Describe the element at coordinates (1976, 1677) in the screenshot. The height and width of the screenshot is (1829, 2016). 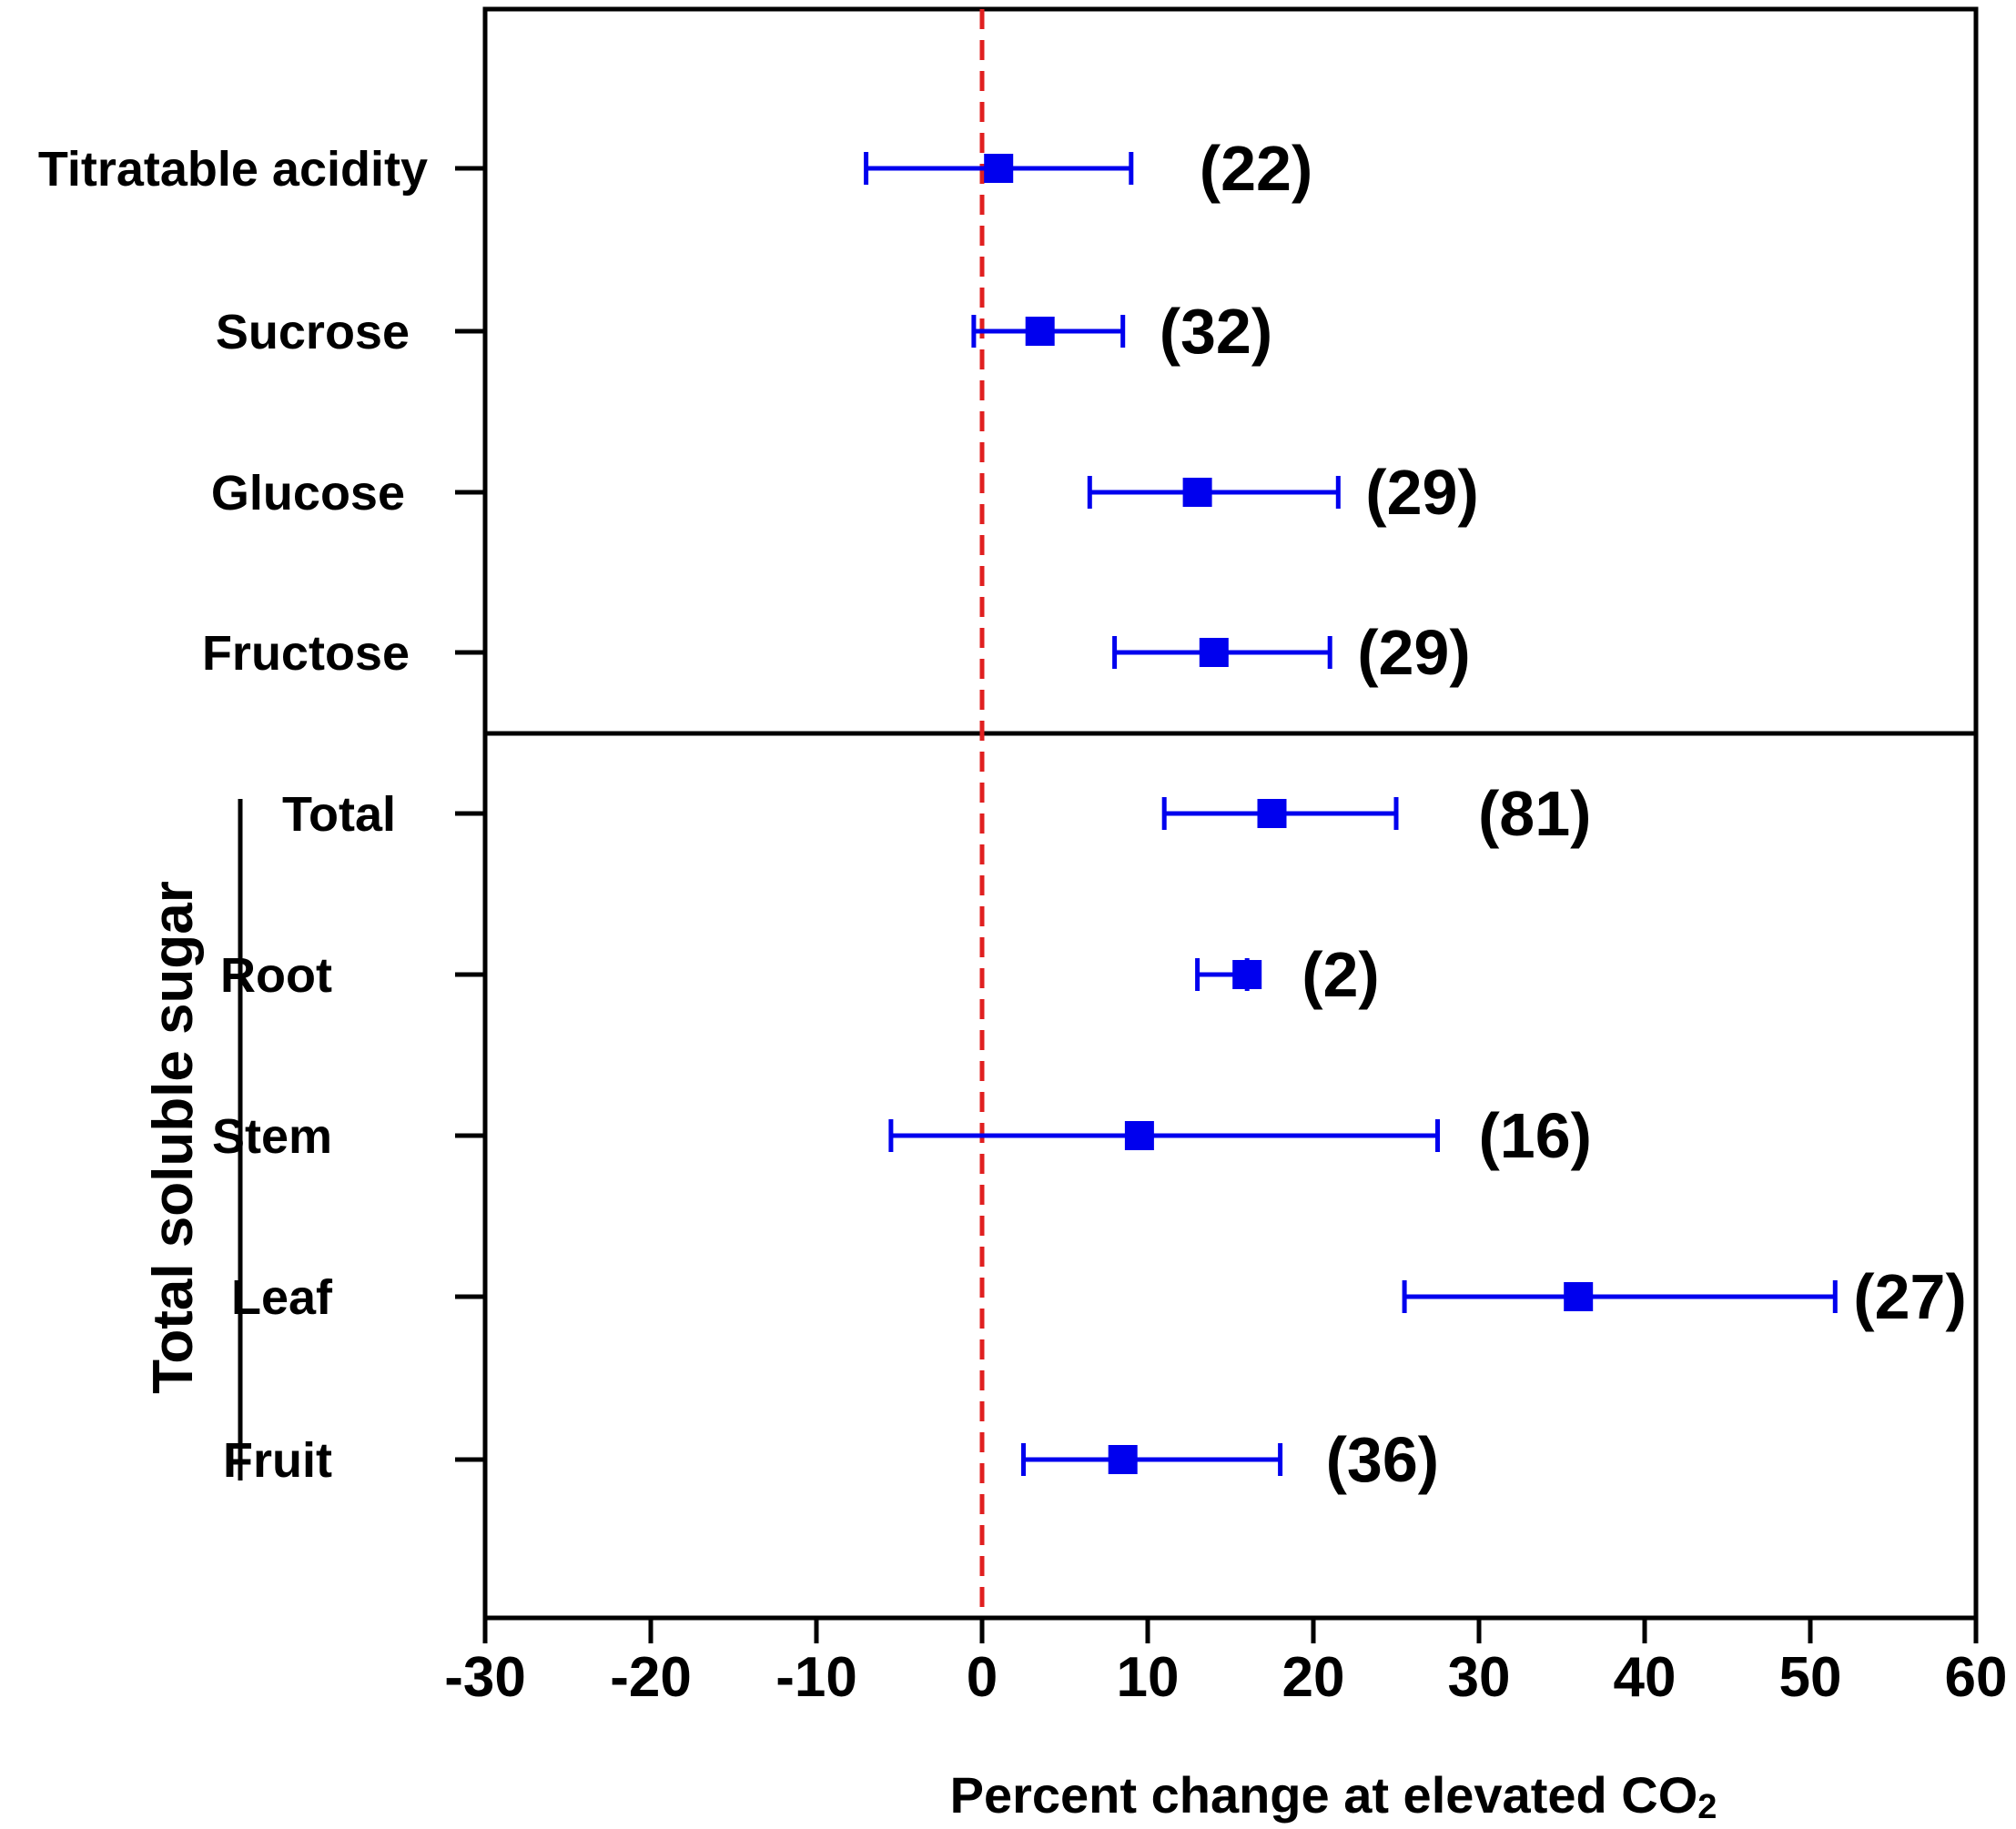
I see `x-tick-label: 60` at that location.